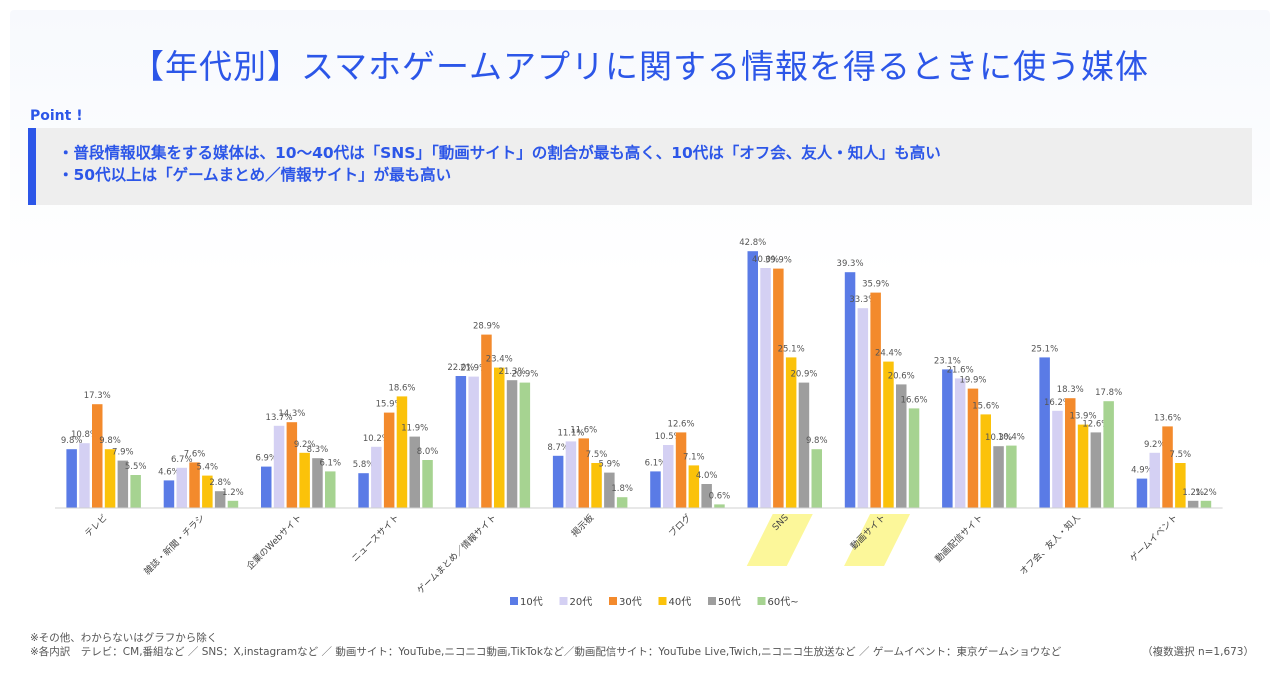 This screenshot has width=1280, height=684. What do you see at coordinates (1108, 393) in the screenshot?
I see `bar-value-label: 17.8%` at bounding box center [1108, 393].